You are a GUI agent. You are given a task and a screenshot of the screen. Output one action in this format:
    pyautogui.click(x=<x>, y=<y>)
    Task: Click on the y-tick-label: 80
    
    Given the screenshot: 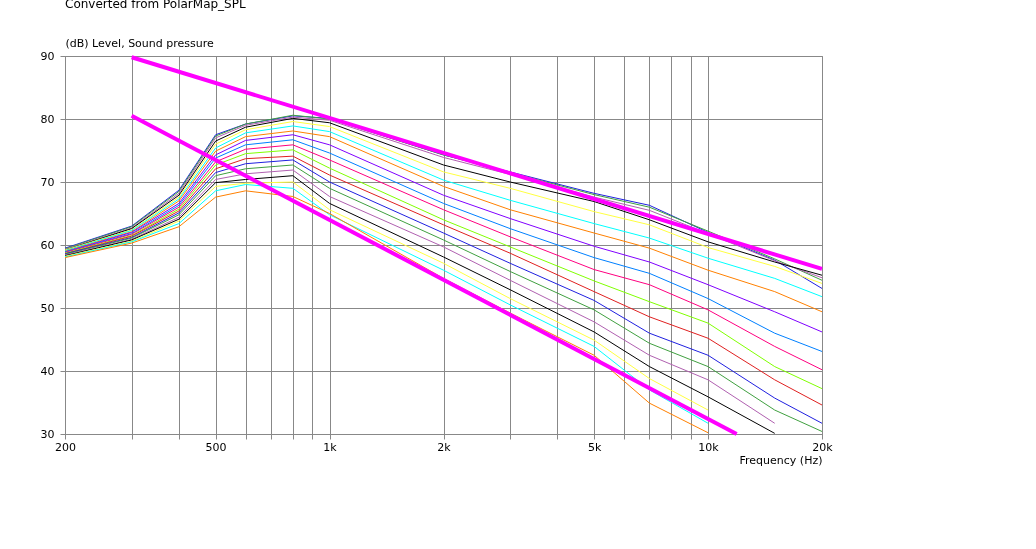 What is the action you would take?
    pyautogui.click(x=47, y=119)
    